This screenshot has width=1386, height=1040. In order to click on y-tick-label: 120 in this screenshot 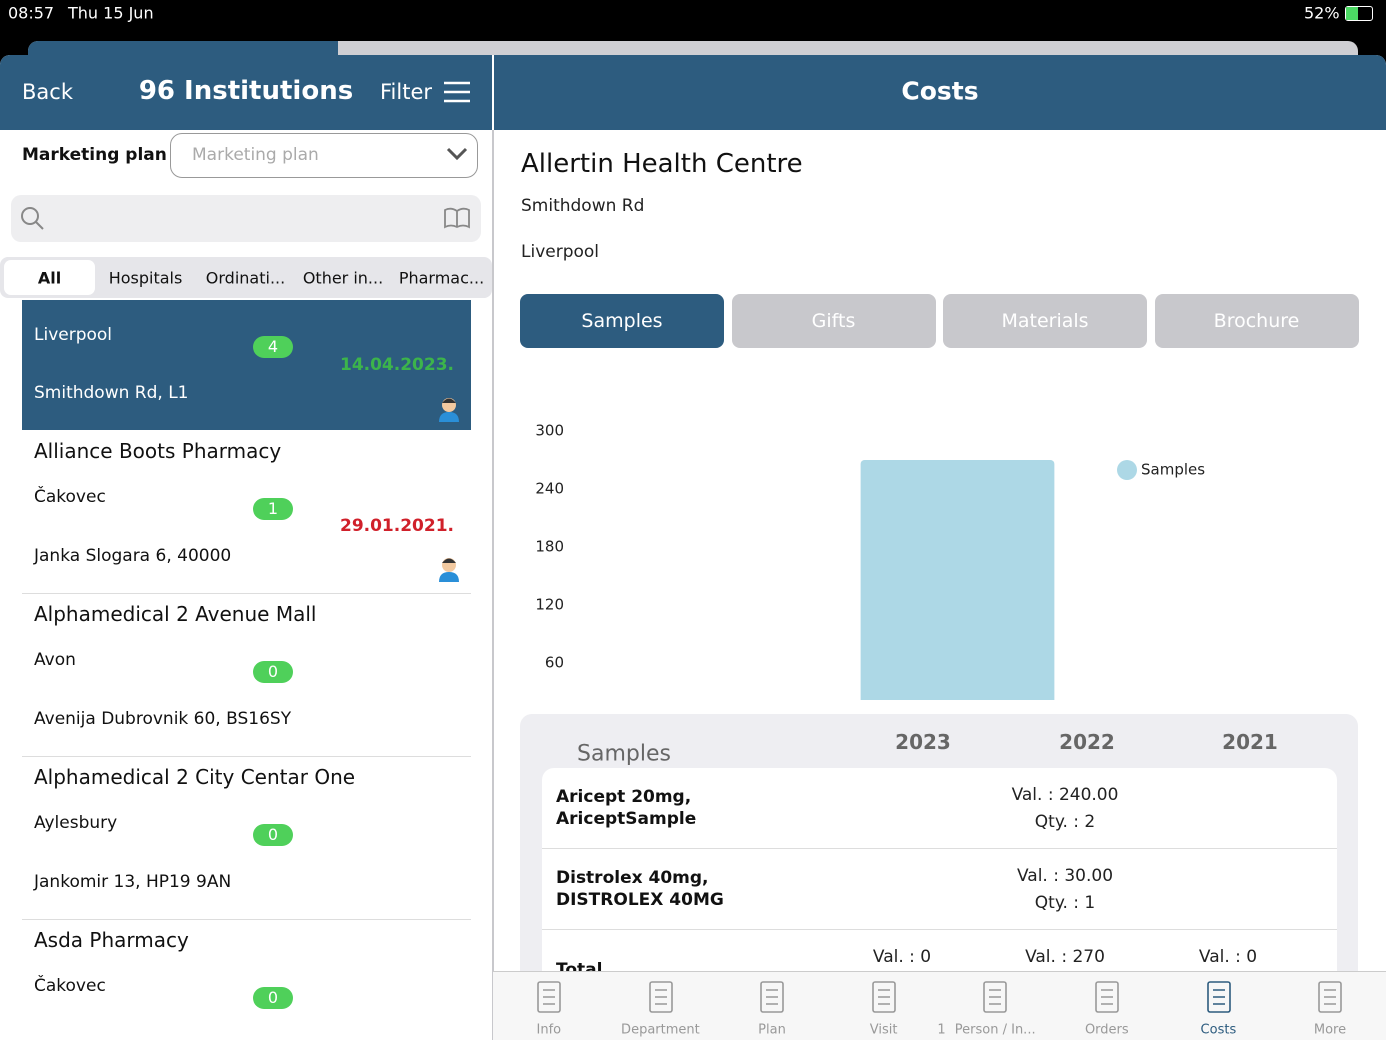, I will do `click(549, 605)`.